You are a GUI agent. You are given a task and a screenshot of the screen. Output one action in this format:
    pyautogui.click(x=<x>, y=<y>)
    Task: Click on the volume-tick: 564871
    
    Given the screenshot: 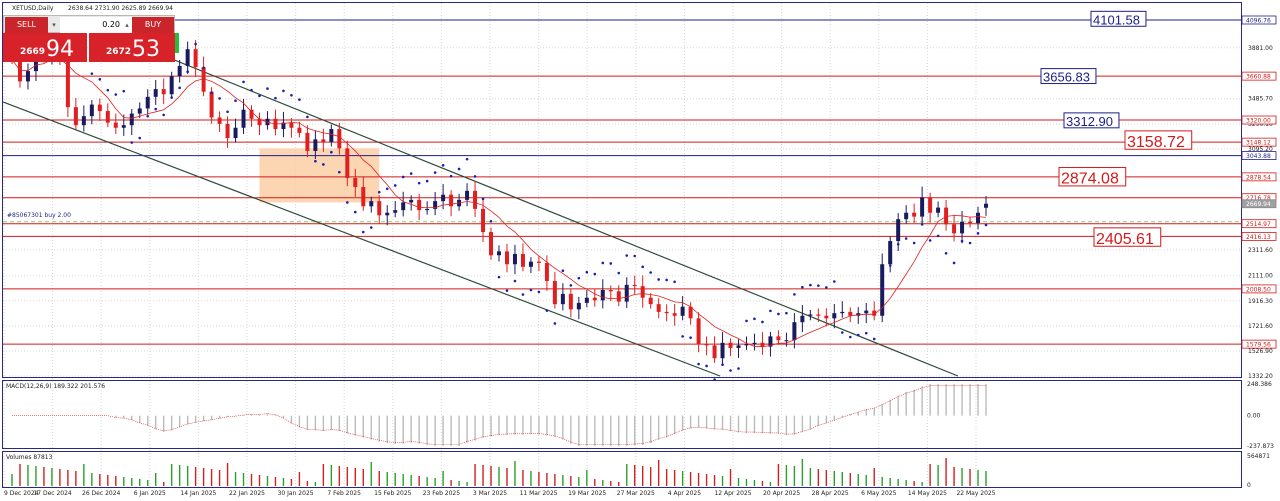 What is the action you would take?
    pyautogui.click(x=1258, y=456)
    